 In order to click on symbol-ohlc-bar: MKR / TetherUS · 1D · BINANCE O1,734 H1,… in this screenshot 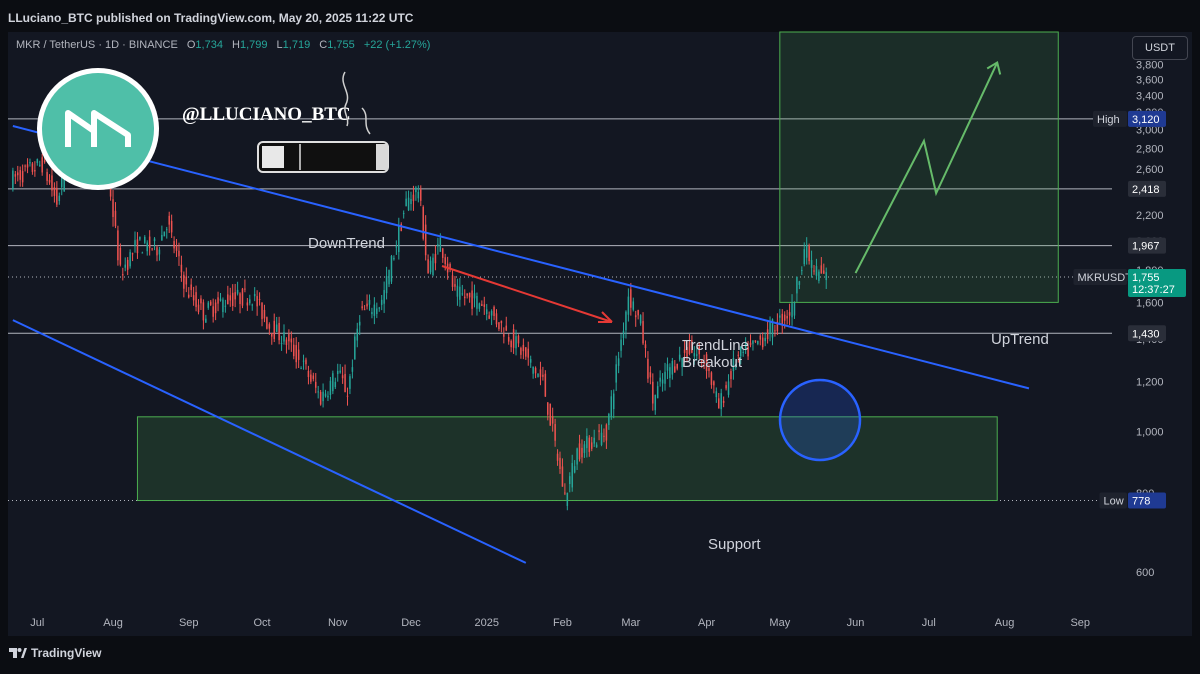, I will do `click(223, 45)`.